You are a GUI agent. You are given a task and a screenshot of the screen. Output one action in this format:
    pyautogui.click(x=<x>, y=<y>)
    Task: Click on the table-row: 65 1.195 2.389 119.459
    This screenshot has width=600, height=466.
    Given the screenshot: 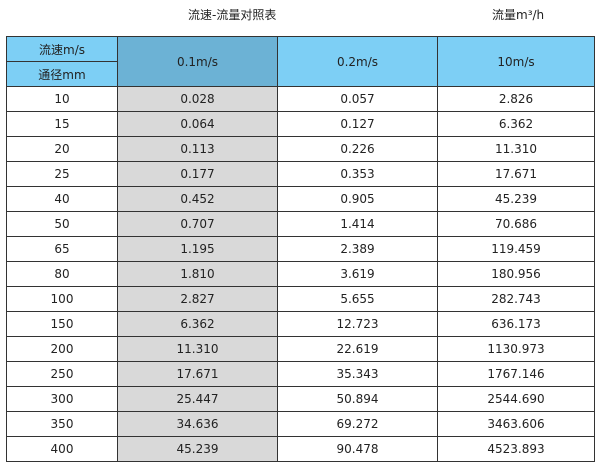 What is the action you would take?
    pyautogui.click(x=300, y=249)
    